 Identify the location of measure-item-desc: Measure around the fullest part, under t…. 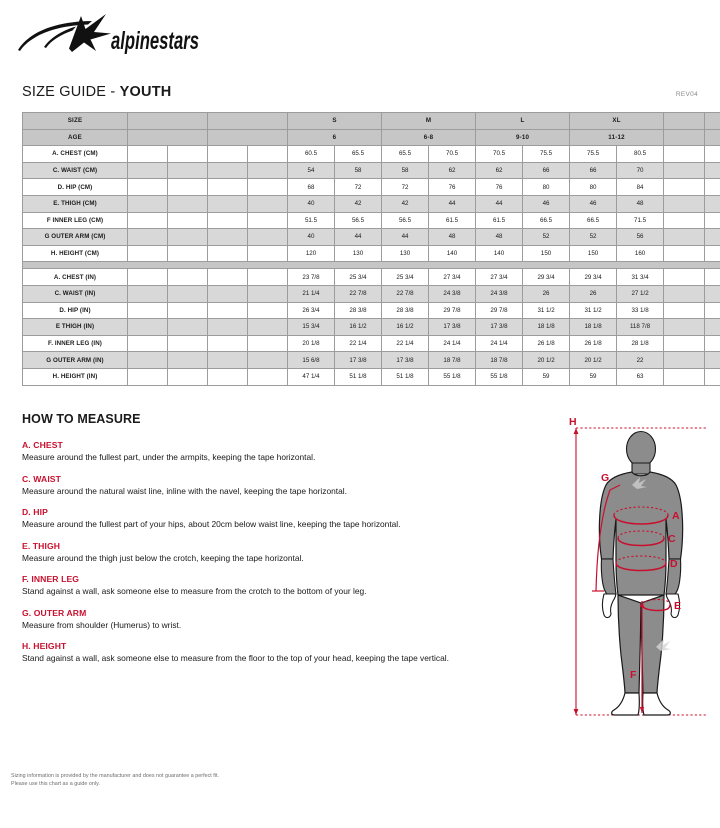
(169, 457).